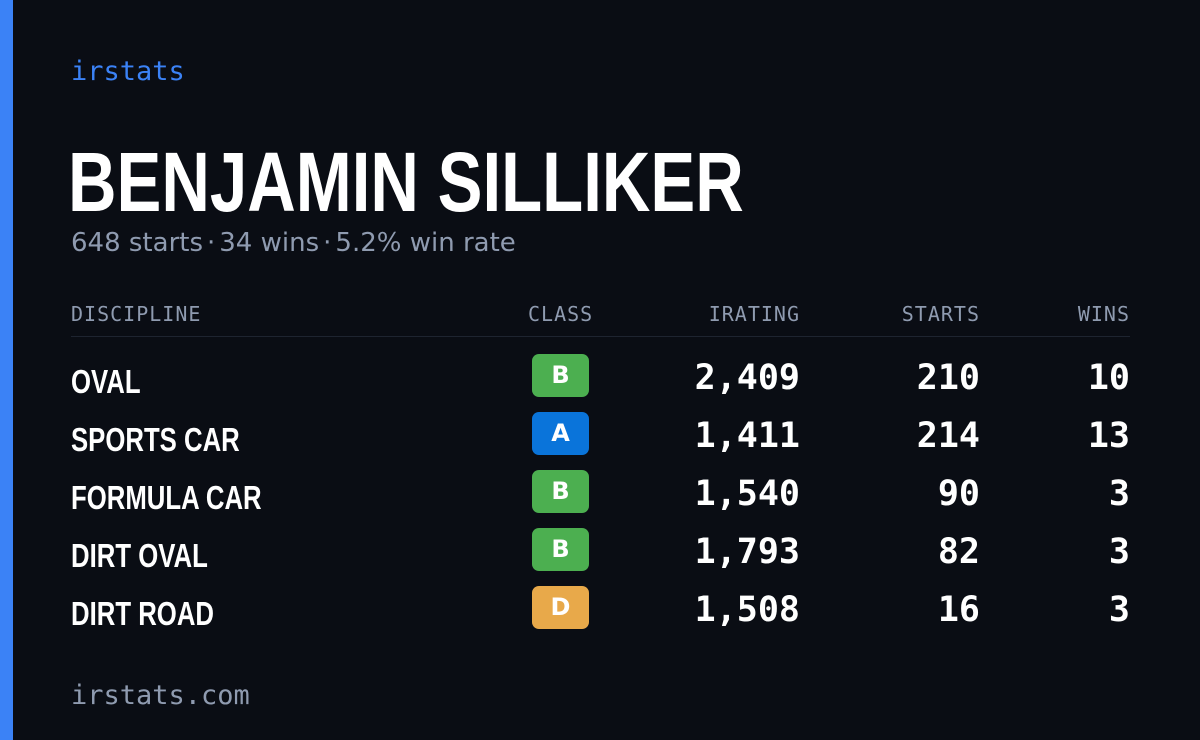 The width and height of the screenshot is (1200, 740). What do you see at coordinates (600, 615) in the screenshot?
I see `table-row: DIRT ROAD D 1,508 16 3` at bounding box center [600, 615].